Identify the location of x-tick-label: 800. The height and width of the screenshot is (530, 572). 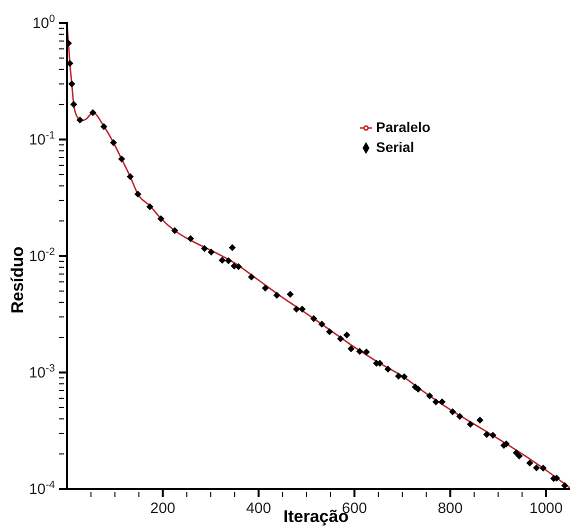
(450, 508).